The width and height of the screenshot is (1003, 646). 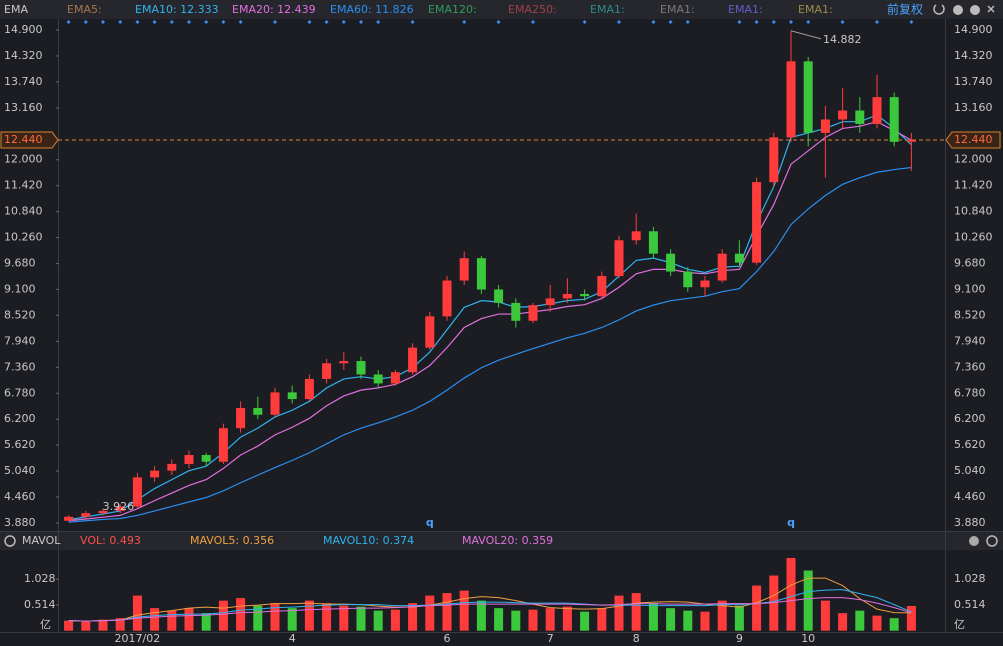 What do you see at coordinates (40, 604) in the screenshot?
I see `y-tick-label: 0.514` at bounding box center [40, 604].